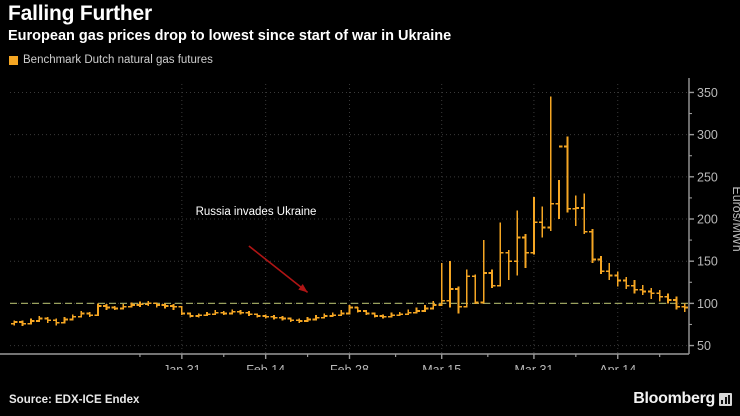 The image size is (740, 416). Describe the element at coordinates (704, 346) in the screenshot. I see `y-axis-tick-label: 50` at that location.